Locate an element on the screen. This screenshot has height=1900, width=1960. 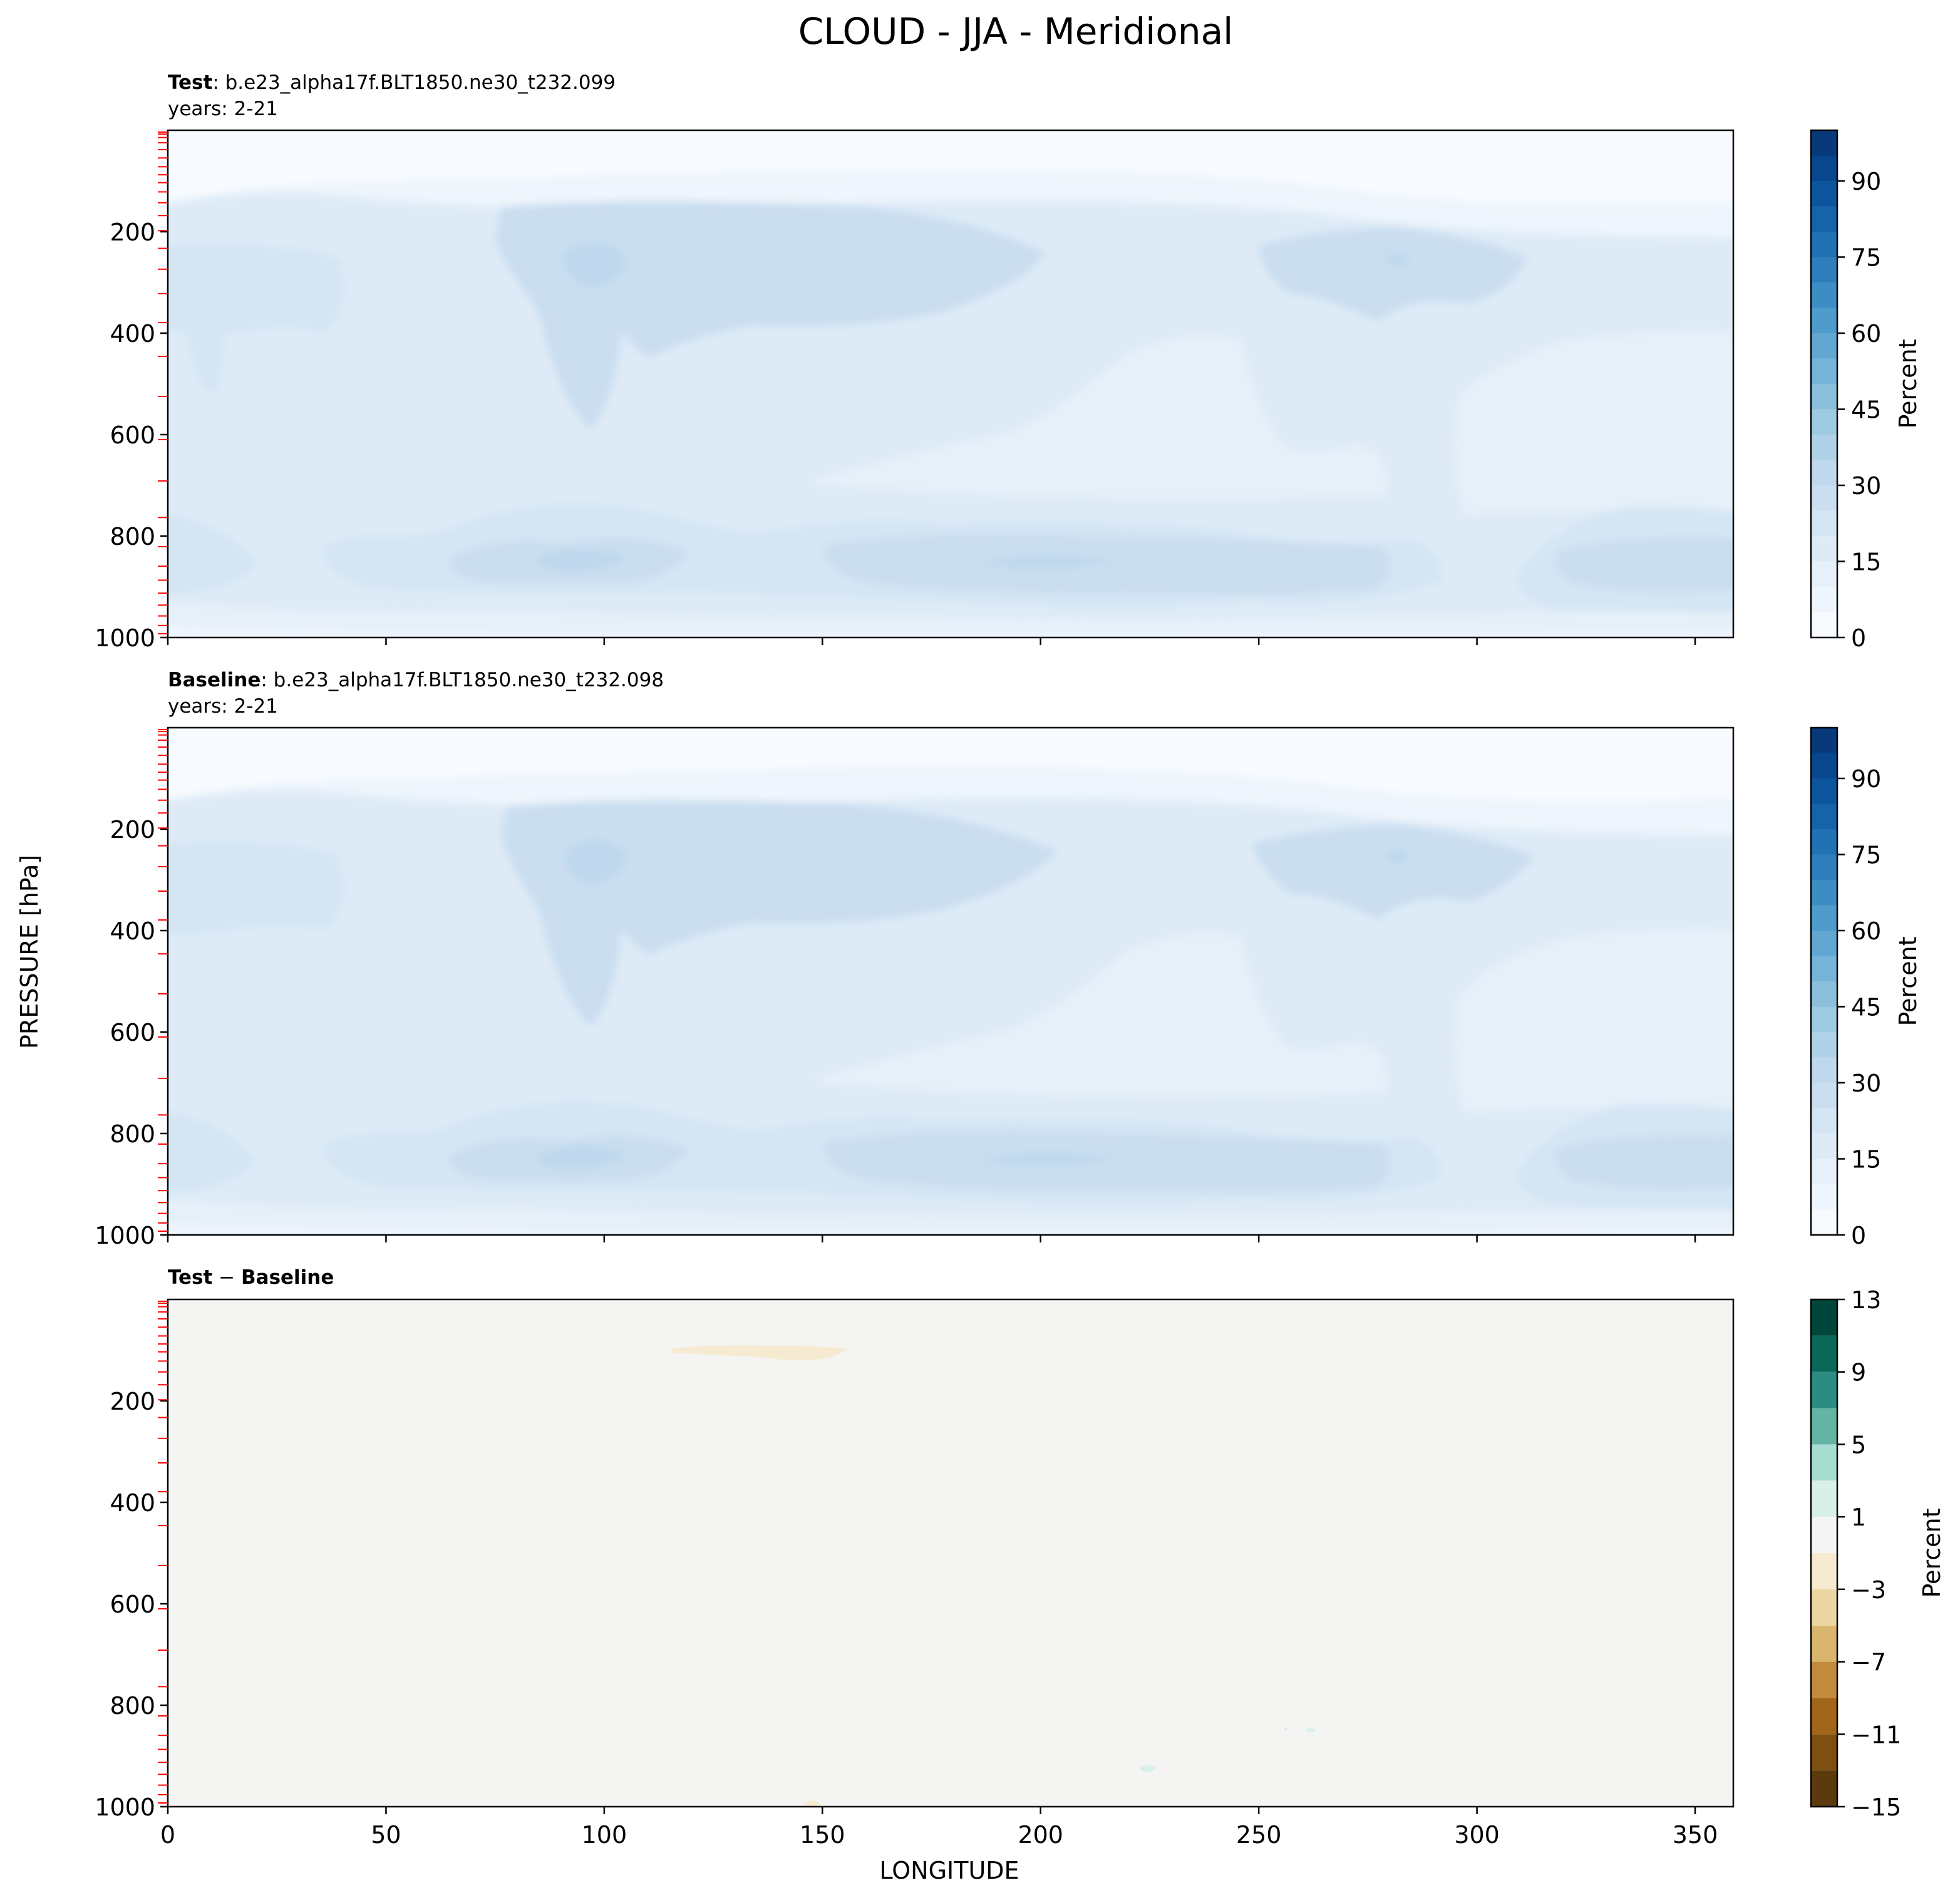
baseline-panel-years: years: 2-21 is located at coordinates (223, 706).